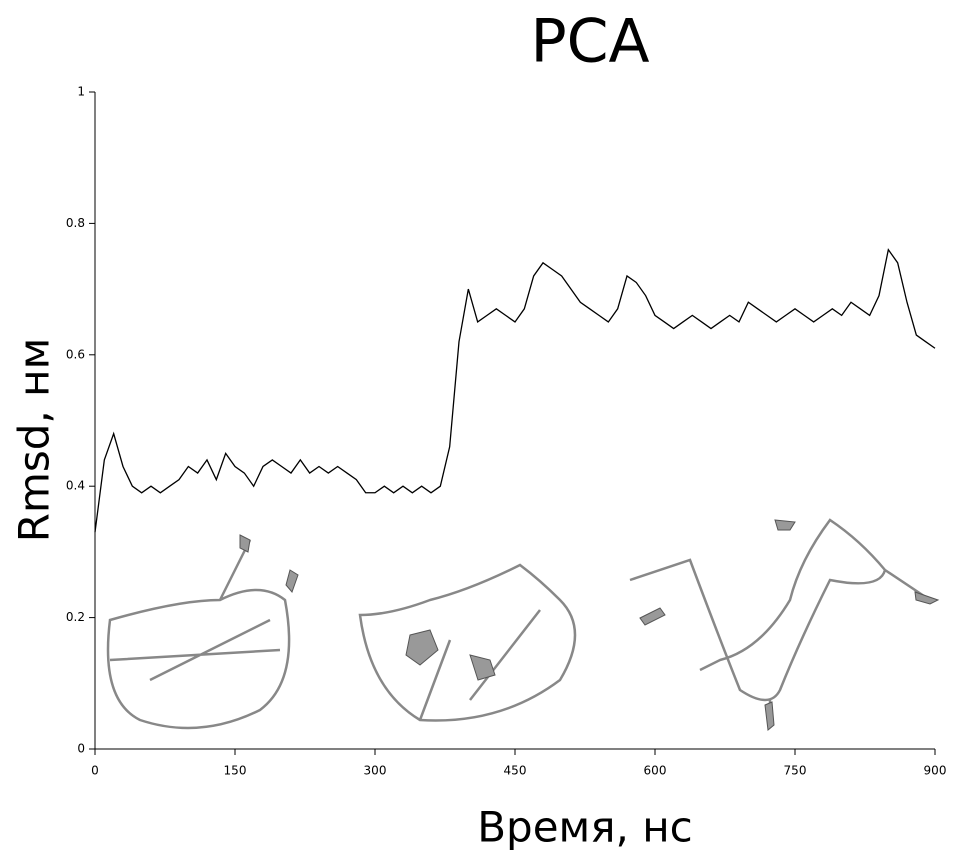 This screenshot has height=851, width=953. Describe the element at coordinates (655, 771) in the screenshot. I see `x-tick-label: 600` at that location.